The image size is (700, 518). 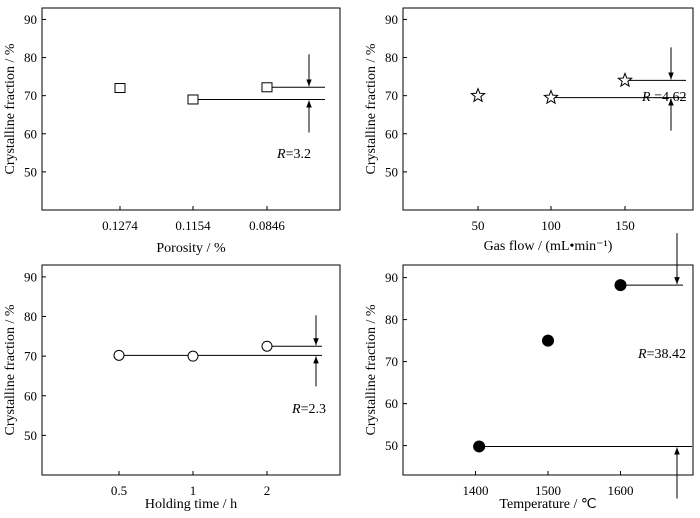 I want to click on x-tick-label: 0.1154, so click(x=193, y=225).